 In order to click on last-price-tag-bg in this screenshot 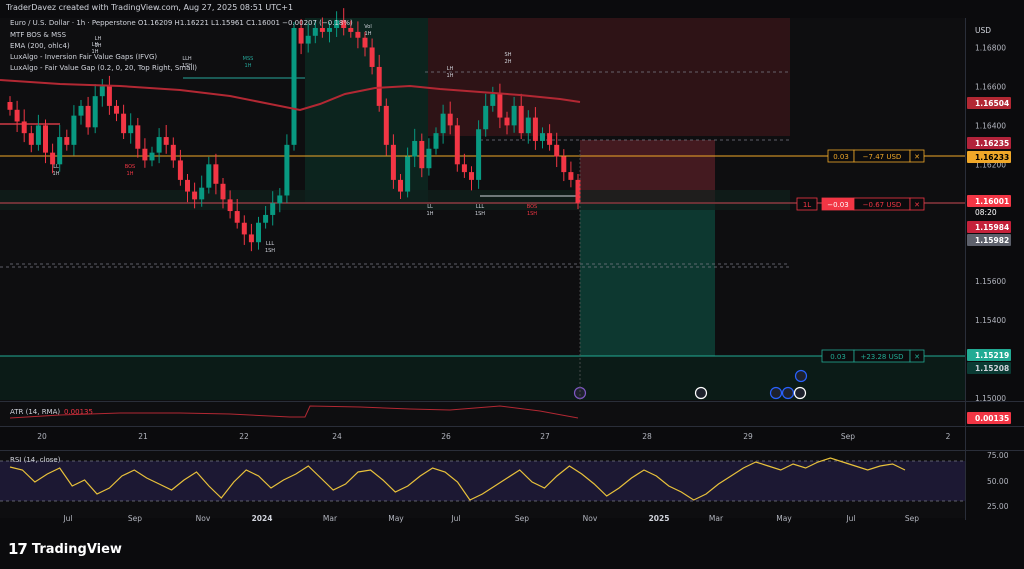, I will do `click(989, 201)`.